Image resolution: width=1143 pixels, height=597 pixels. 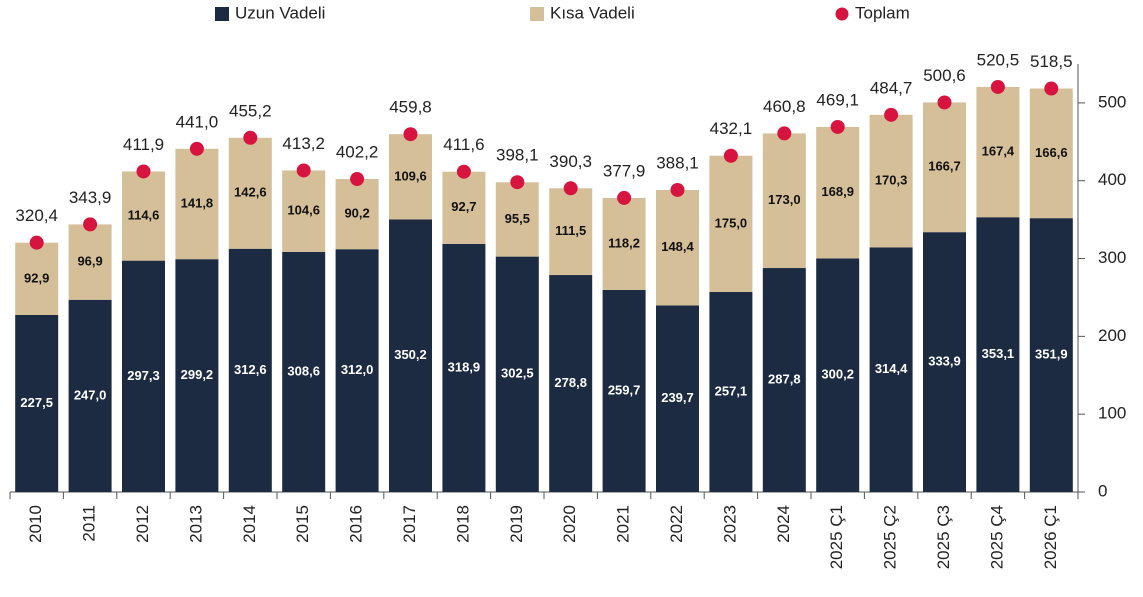 I want to click on value-label: 166,7, so click(x=944, y=166).